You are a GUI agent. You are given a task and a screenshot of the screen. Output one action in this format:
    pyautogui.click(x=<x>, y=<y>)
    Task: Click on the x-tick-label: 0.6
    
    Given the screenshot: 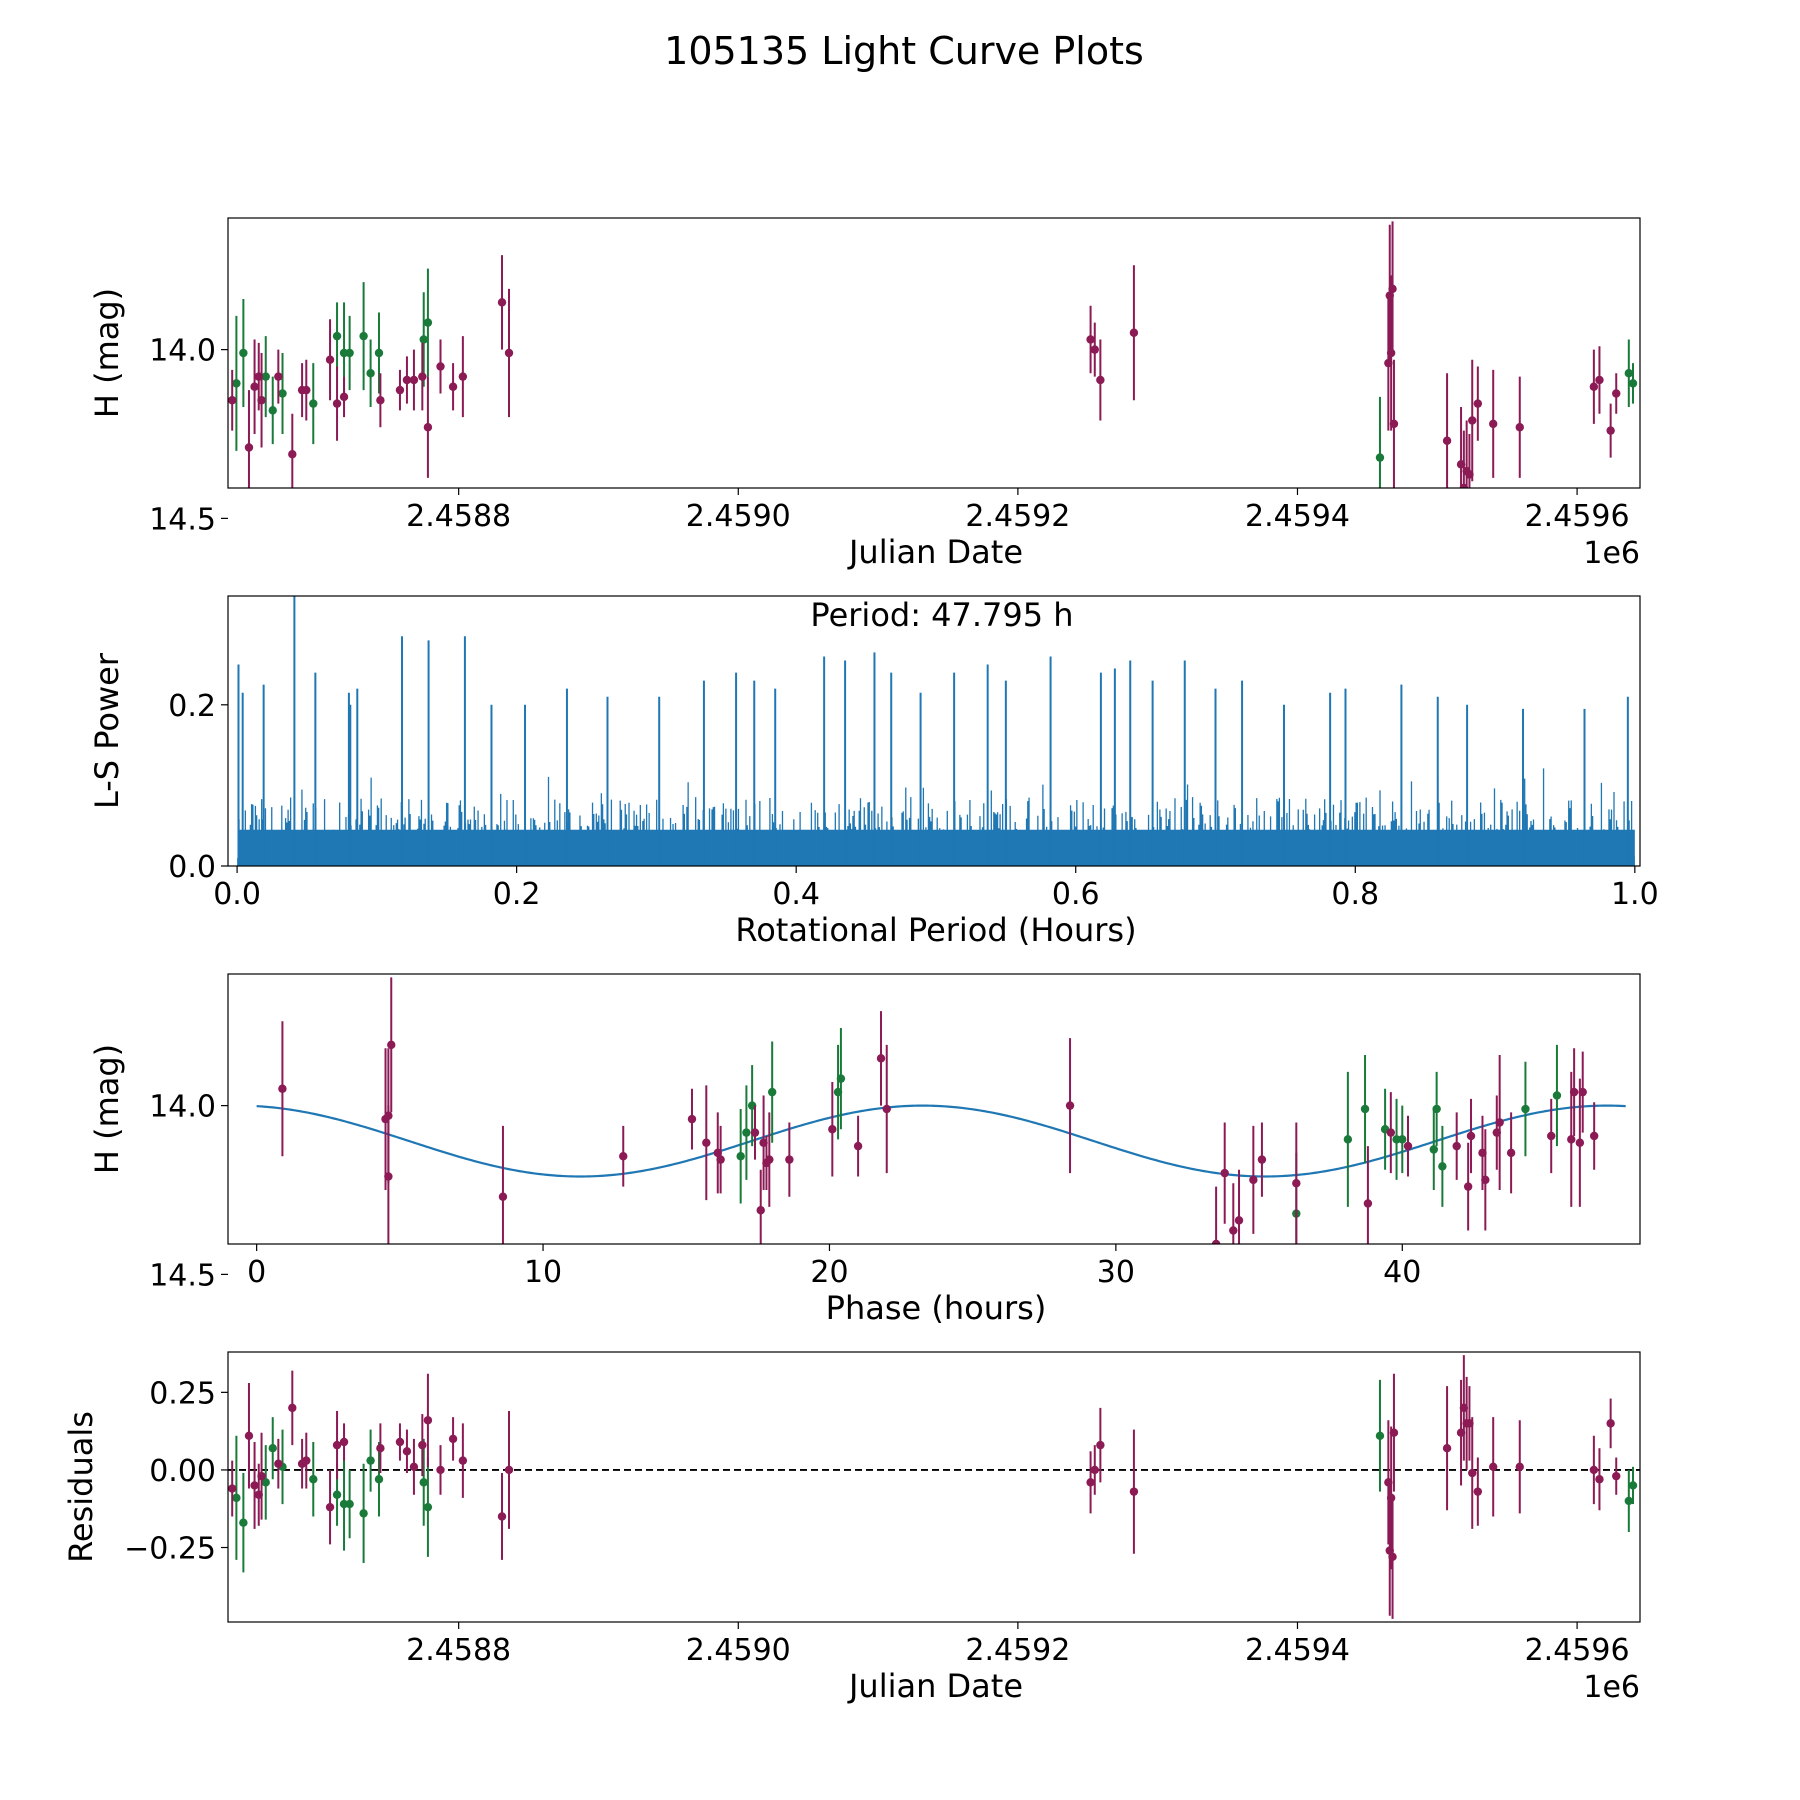 What is the action you would take?
    pyautogui.click(x=1076, y=894)
    